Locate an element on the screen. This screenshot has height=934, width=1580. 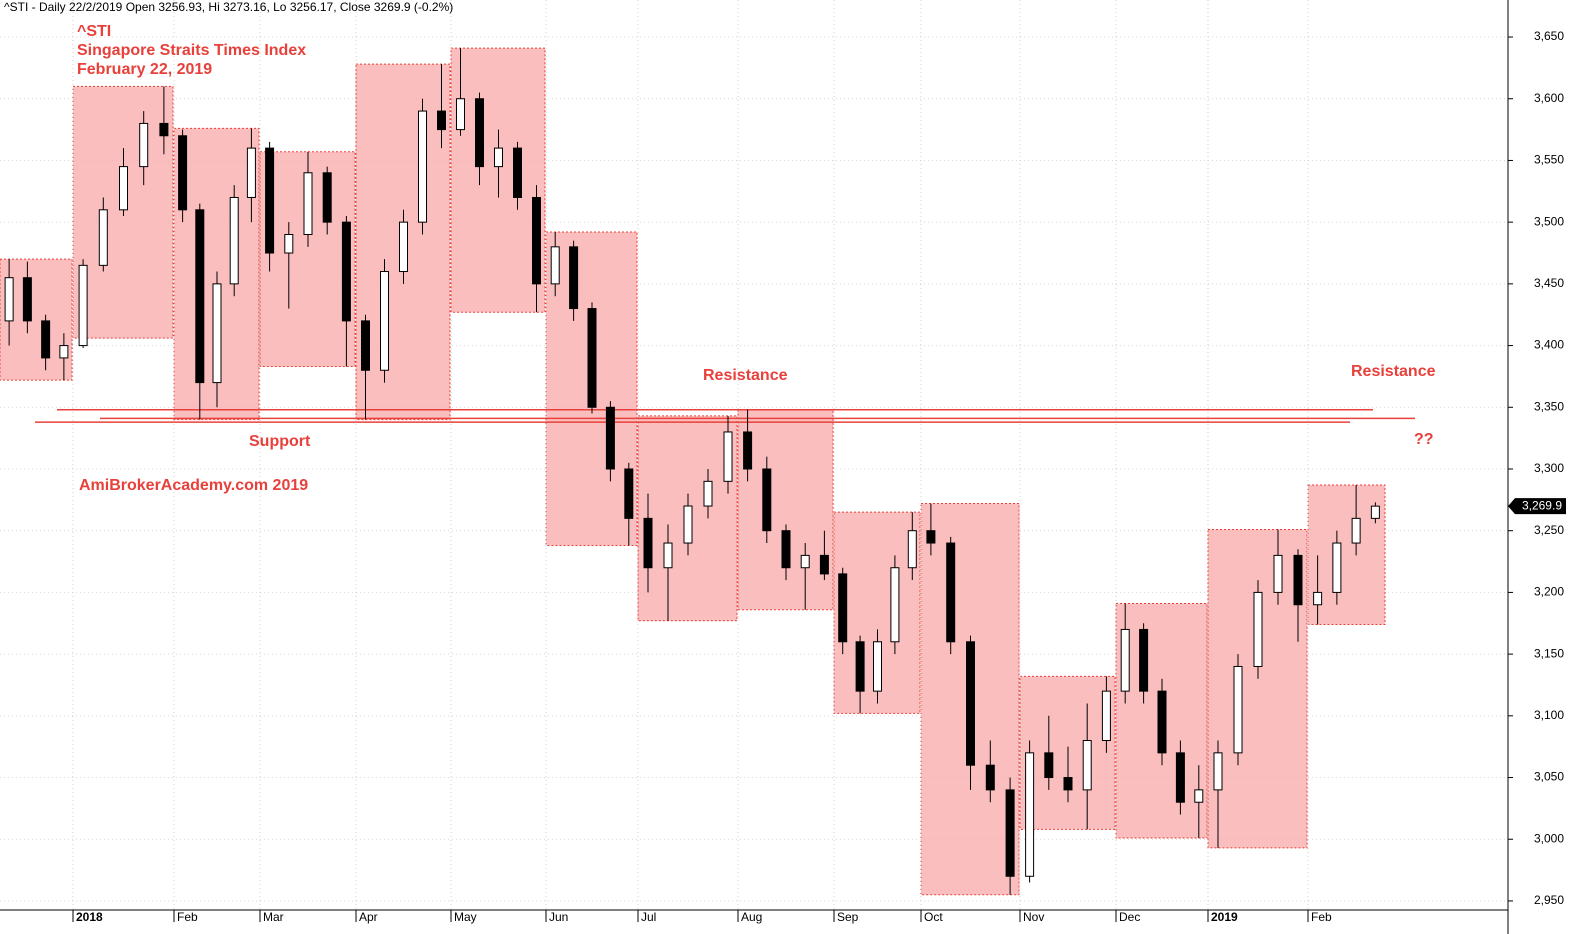
y-tick-label: 3,350 is located at coordinates (1549, 406).